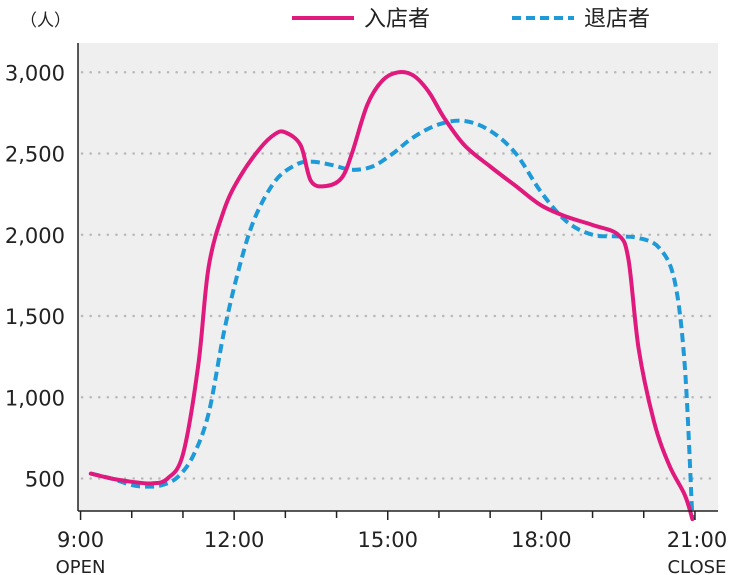  What do you see at coordinates (35, 155) in the screenshot?
I see `y-tick-label-4: 2,500` at bounding box center [35, 155].